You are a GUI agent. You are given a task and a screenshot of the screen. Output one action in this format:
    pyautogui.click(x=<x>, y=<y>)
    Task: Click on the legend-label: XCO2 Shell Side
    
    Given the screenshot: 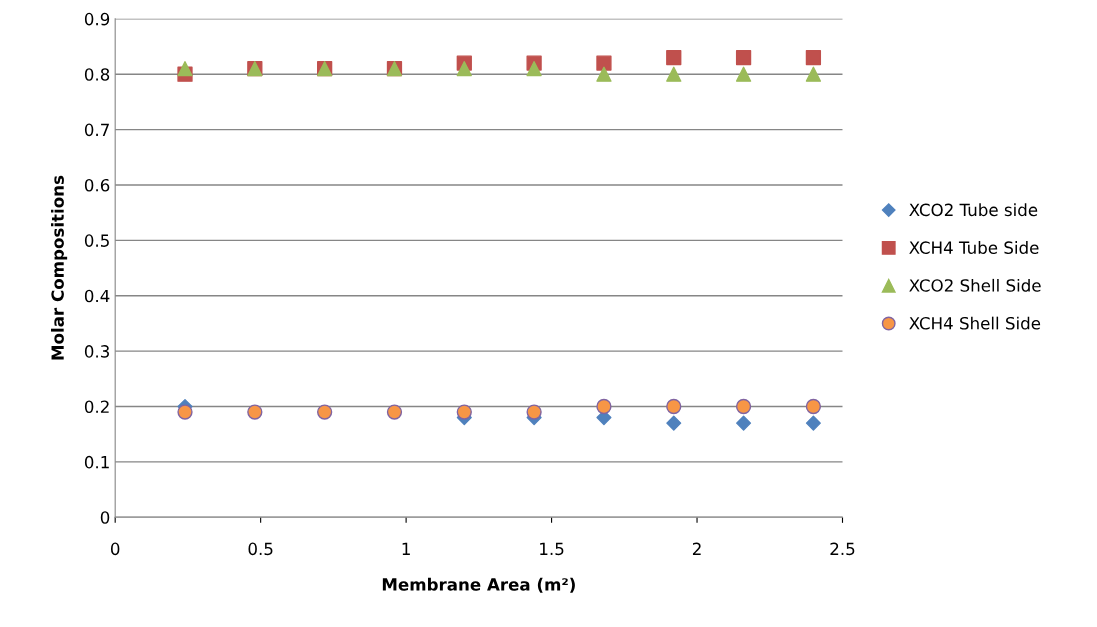 What is the action you would take?
    pyautogui.click(x=975, y=285)
    